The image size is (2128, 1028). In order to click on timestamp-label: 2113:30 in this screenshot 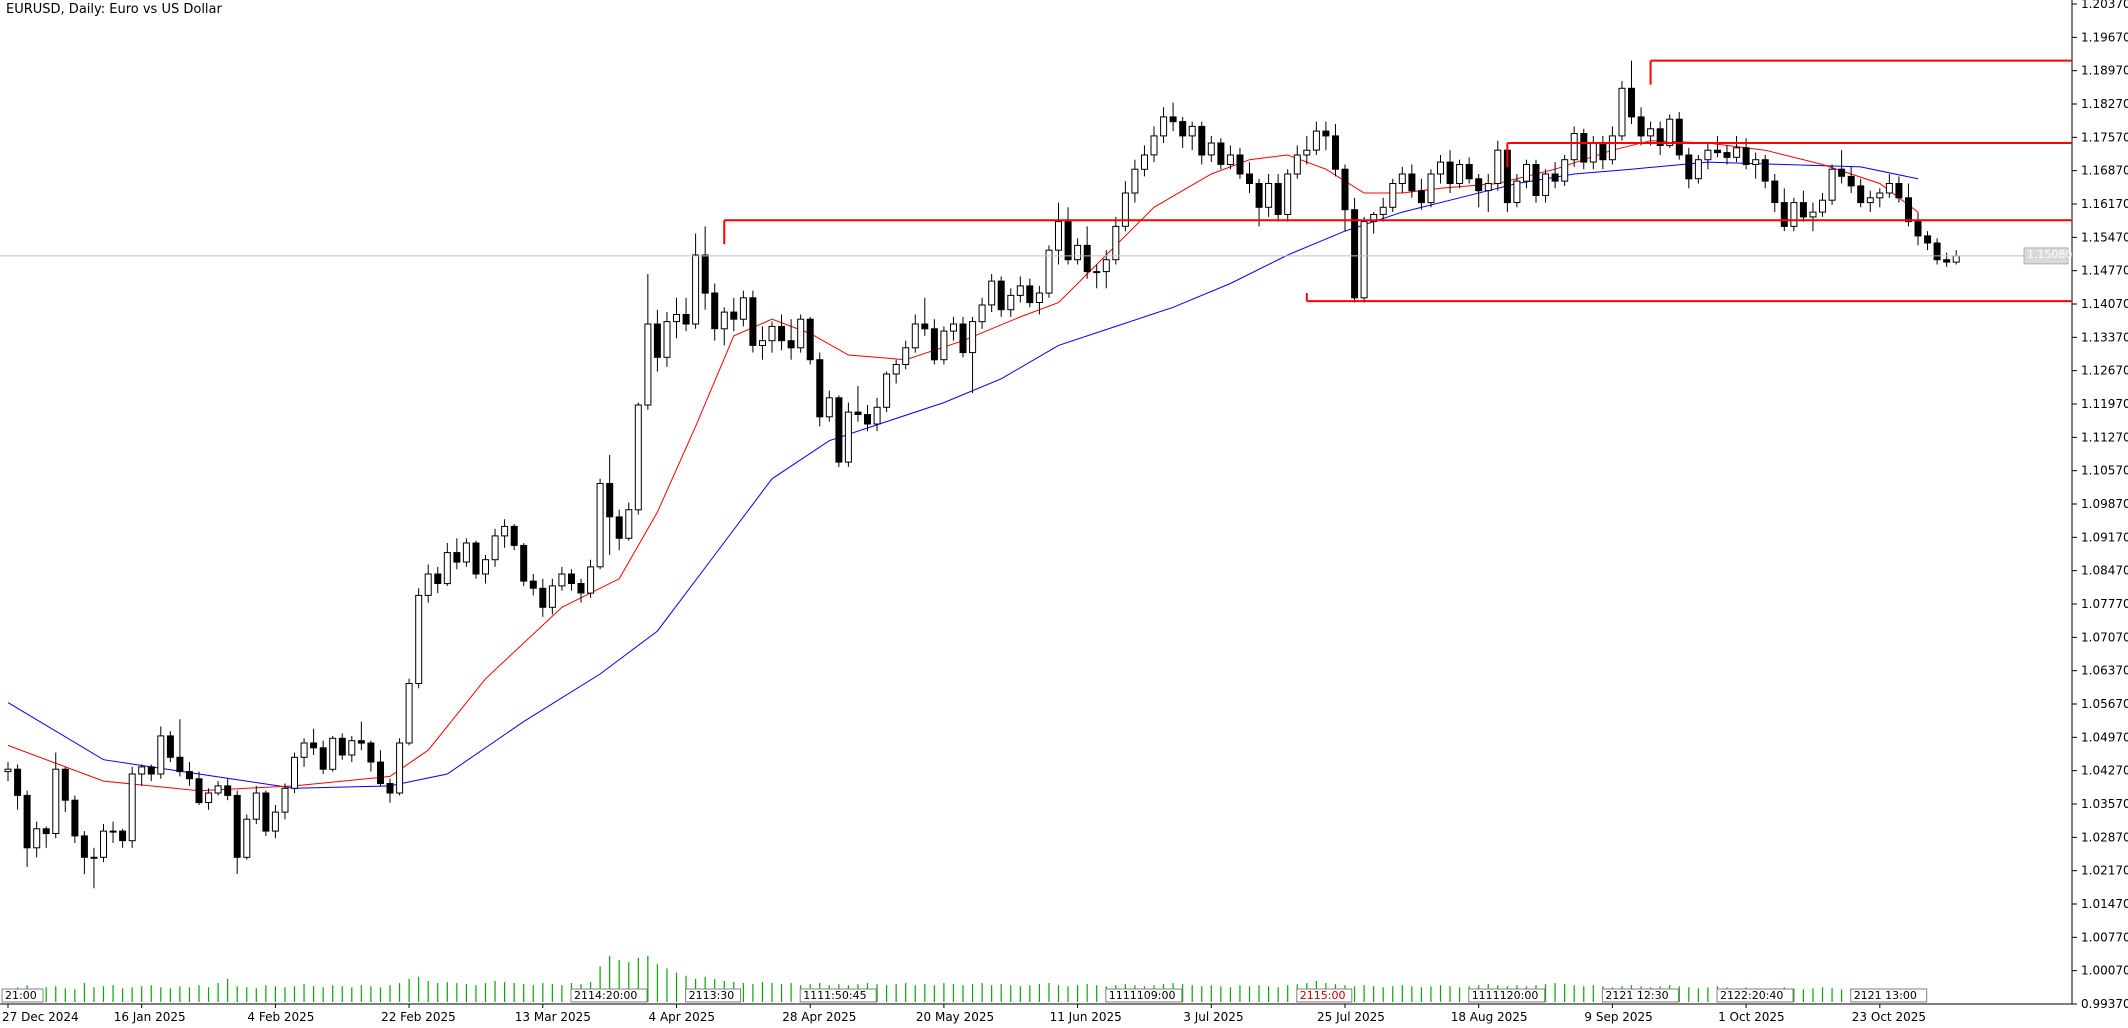, I will do `click(712, 995)`.